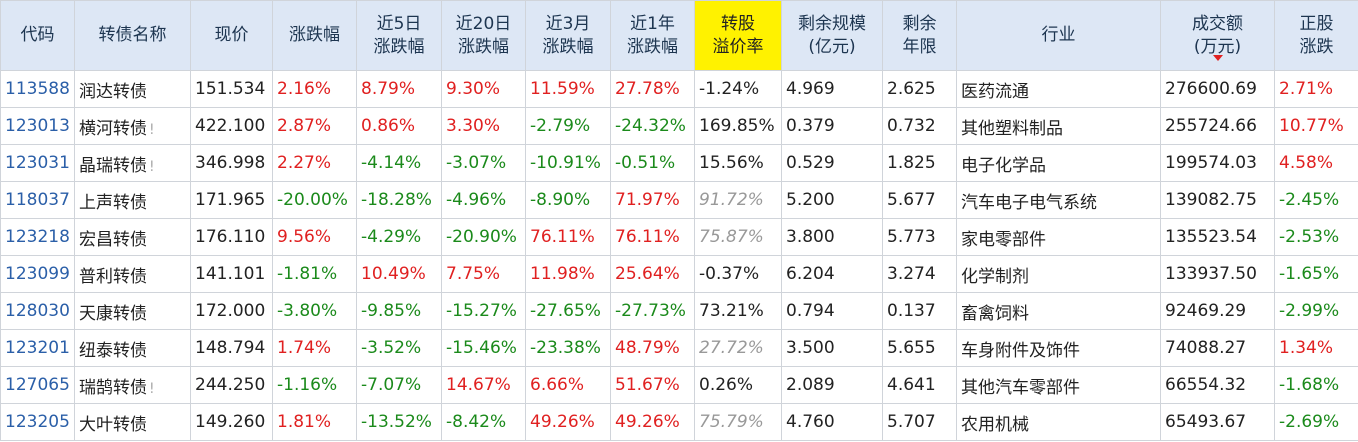 The height and width of the screenshot is (442, 1358). Describe the element at coordinates (647, 274) in the screenshot. I see `cell-change-1y-text: 25.64%` at that location.